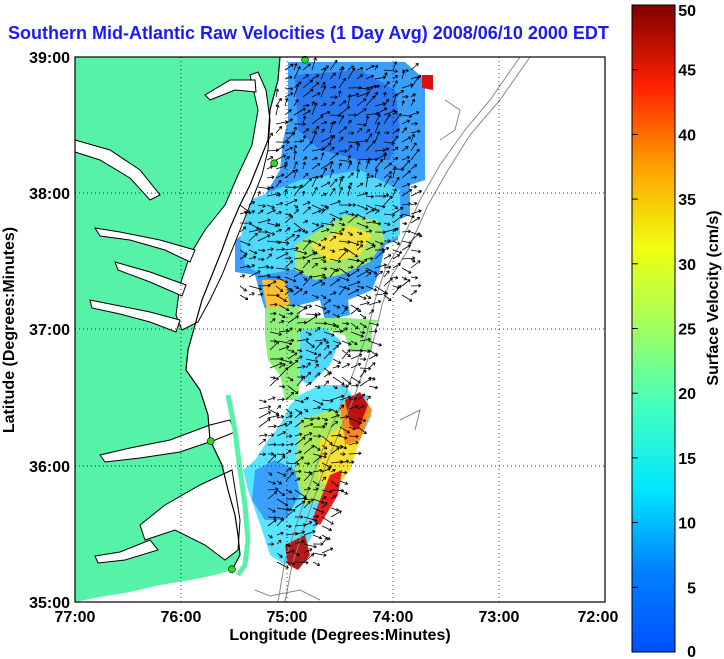 The height and width of the screenshot is (659, 724). I want to click on velocity-patch-upper-blue, so click(347, 115).